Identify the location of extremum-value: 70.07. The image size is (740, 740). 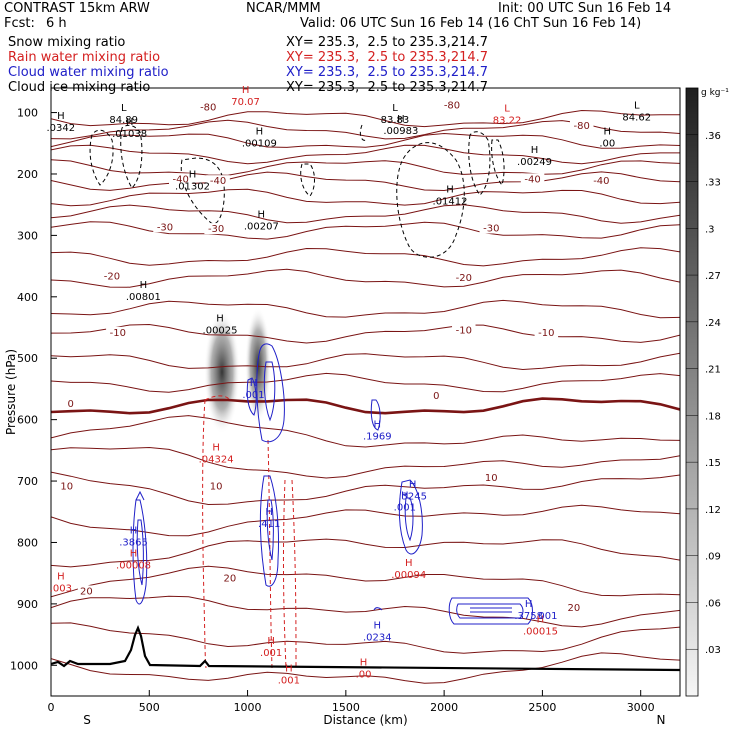
(245, 102).